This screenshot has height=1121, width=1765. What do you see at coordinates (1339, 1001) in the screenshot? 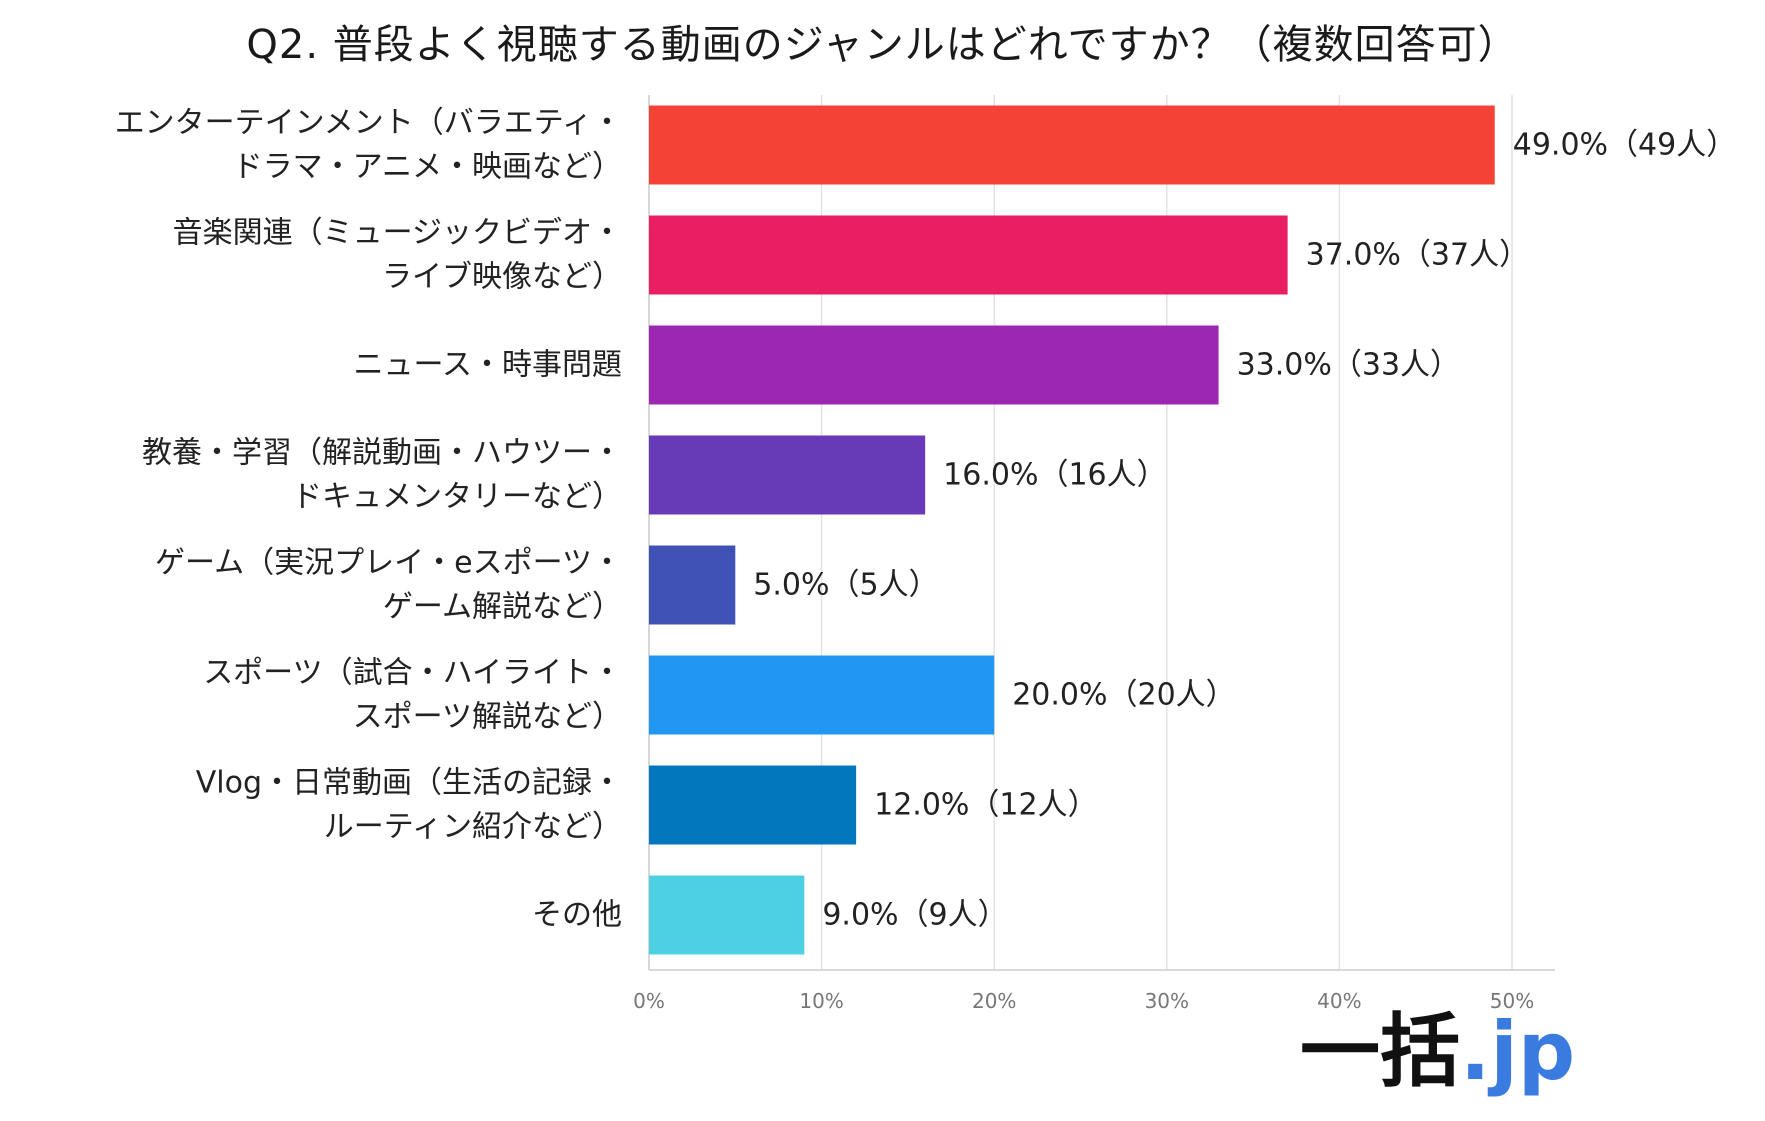
I see `x-tick-label: 40%` at bounding box center [1339, 1001].